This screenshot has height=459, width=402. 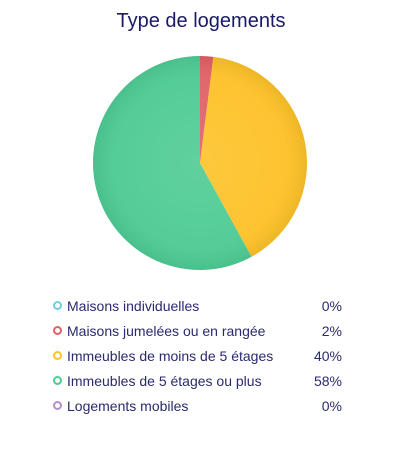 I want to click on legend-value: 40%, so click(x=327, y=356).